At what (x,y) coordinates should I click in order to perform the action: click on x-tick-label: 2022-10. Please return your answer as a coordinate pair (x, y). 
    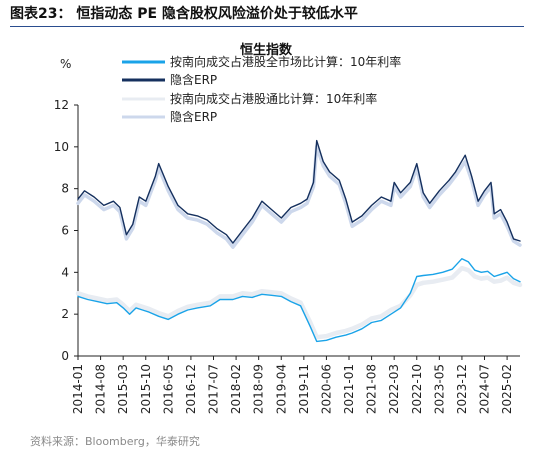
    Looking at the image, I should click on (417, 389).